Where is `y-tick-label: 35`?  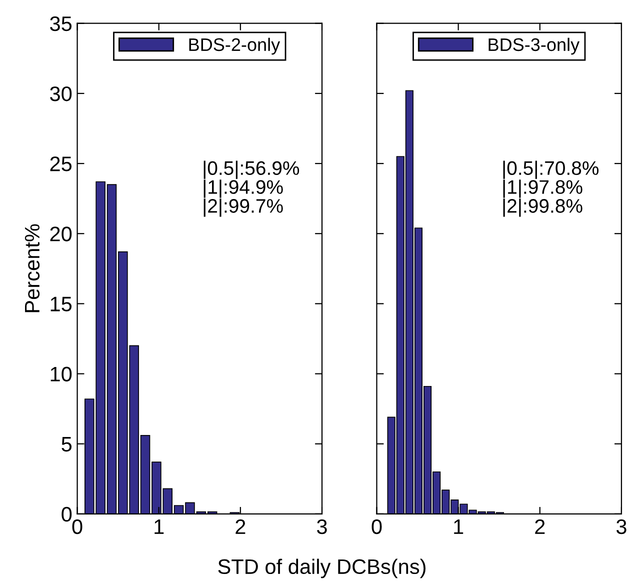 y-tick-label: 35 is located at coordinates (61, 24).